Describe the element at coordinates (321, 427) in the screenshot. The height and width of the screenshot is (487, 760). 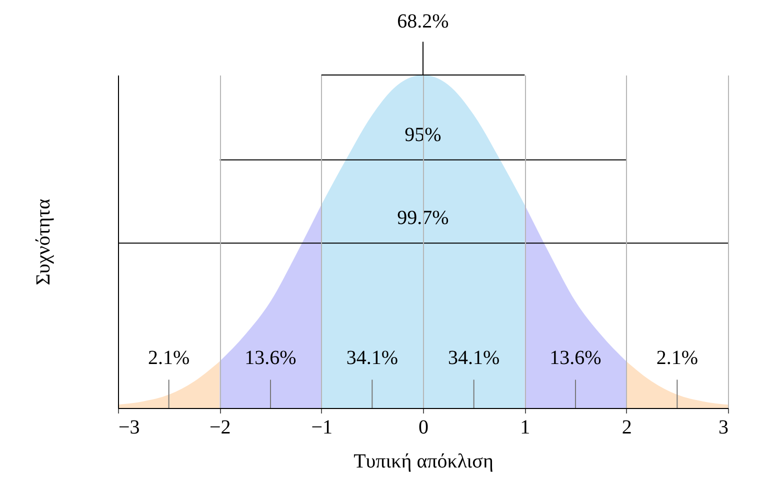
I see `x-tick-label: −1` at that location.